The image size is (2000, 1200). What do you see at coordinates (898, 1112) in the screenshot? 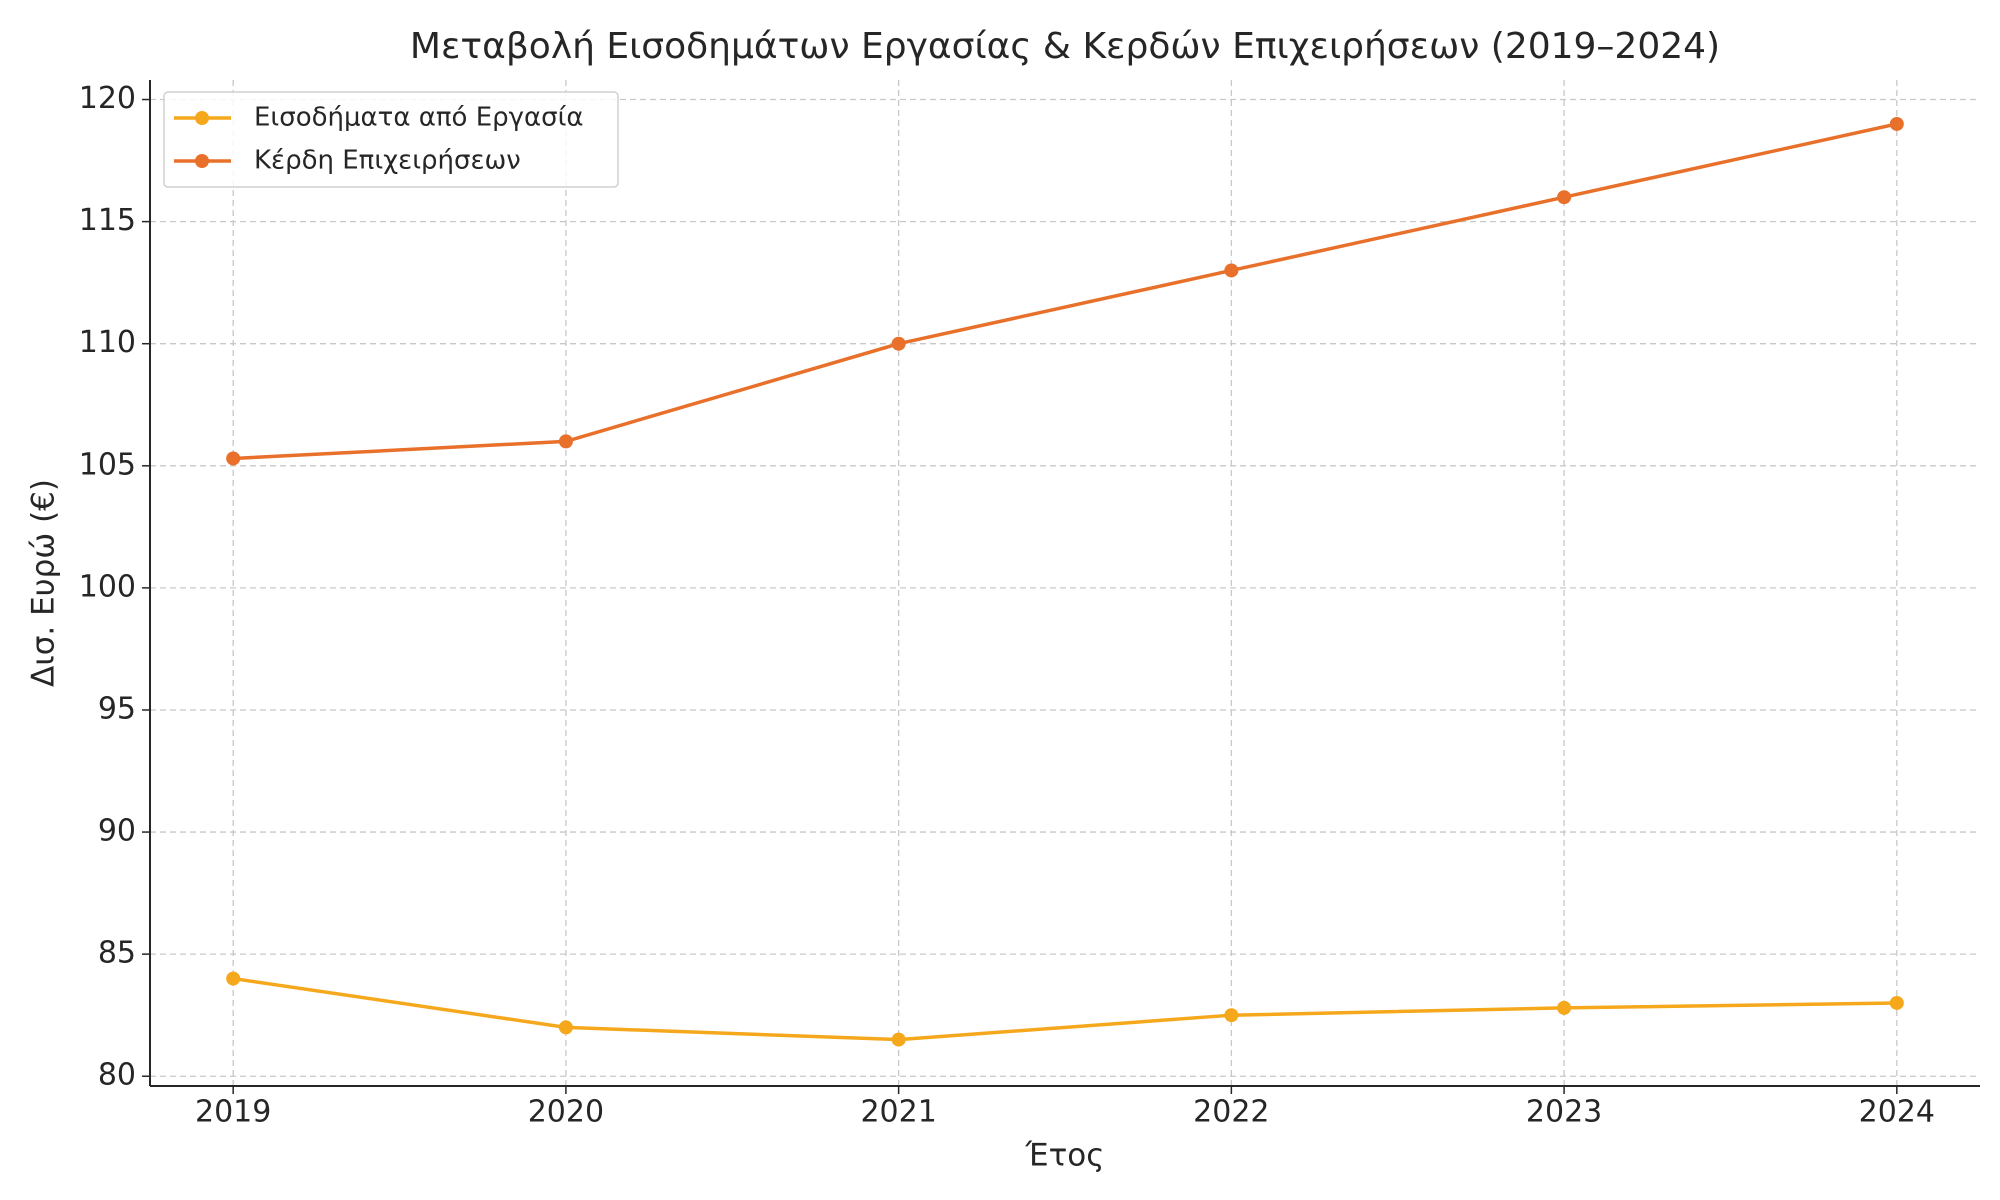
I see `x-tick-label: 2021` at bounding box center [898, 1112].